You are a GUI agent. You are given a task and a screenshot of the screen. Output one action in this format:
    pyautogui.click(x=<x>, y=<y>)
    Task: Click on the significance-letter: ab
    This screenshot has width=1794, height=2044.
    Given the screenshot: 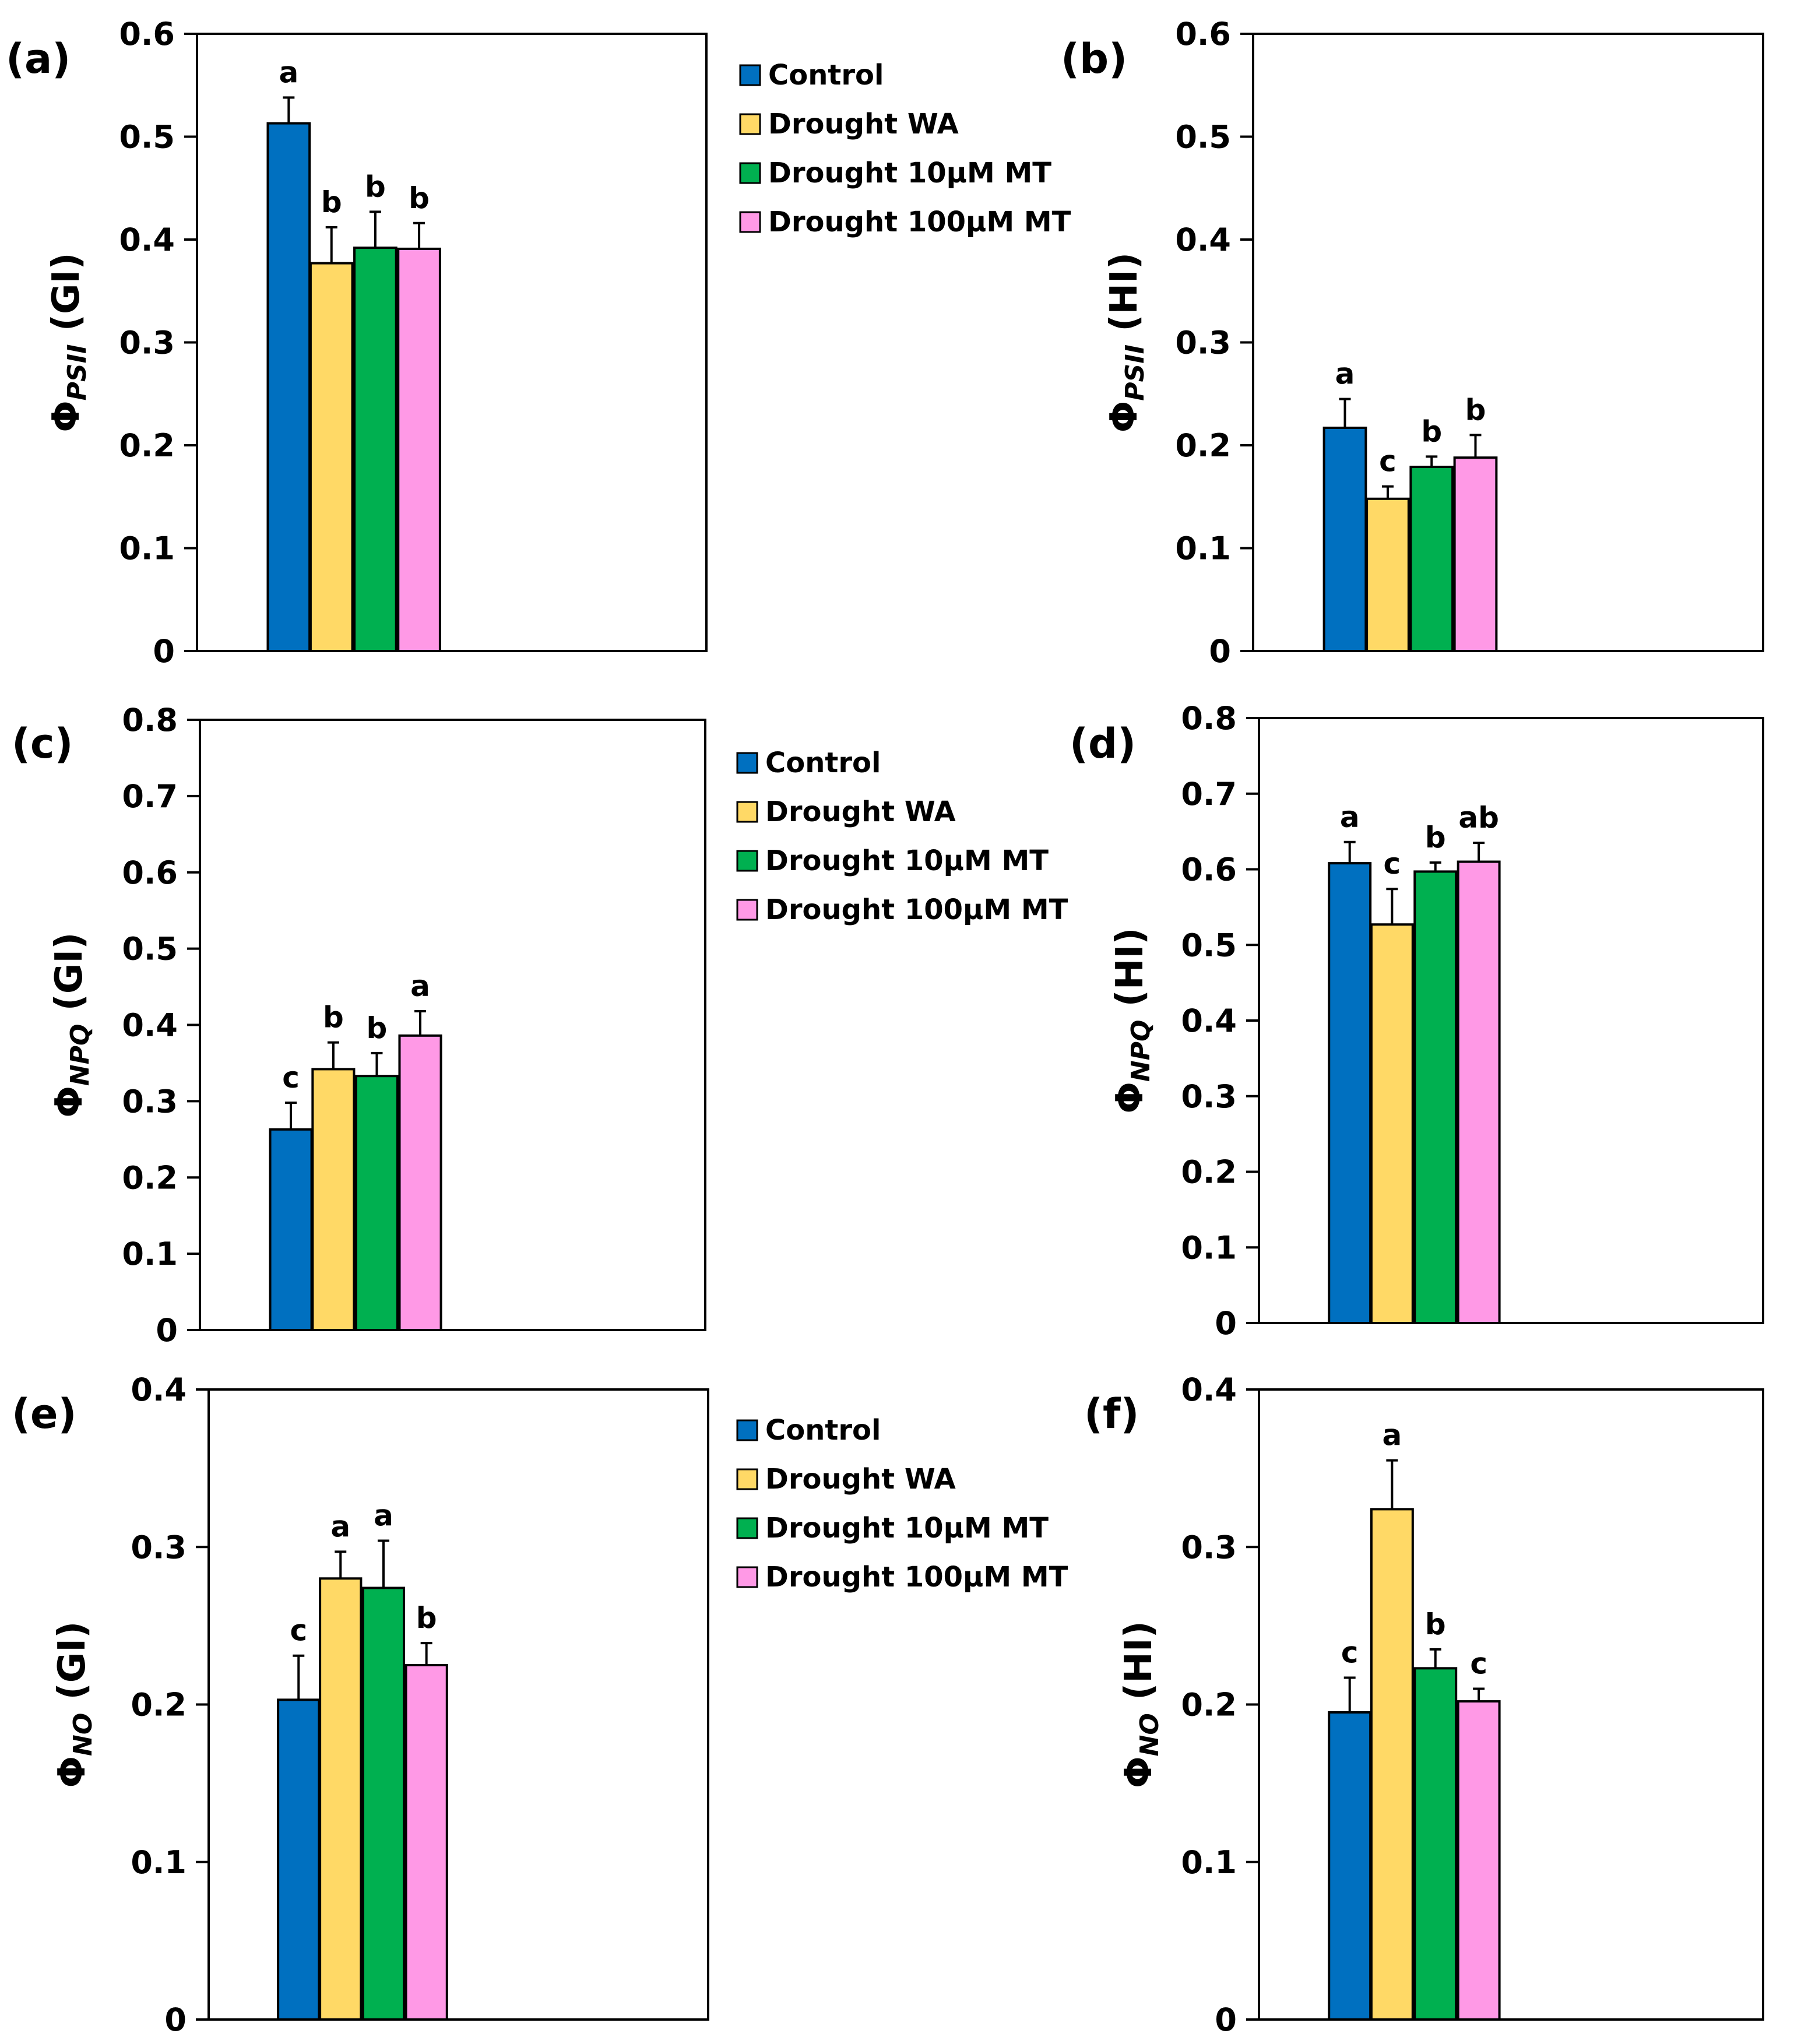 What is the action you would take?
    pyautogui.click(x=1478, y=818)
    